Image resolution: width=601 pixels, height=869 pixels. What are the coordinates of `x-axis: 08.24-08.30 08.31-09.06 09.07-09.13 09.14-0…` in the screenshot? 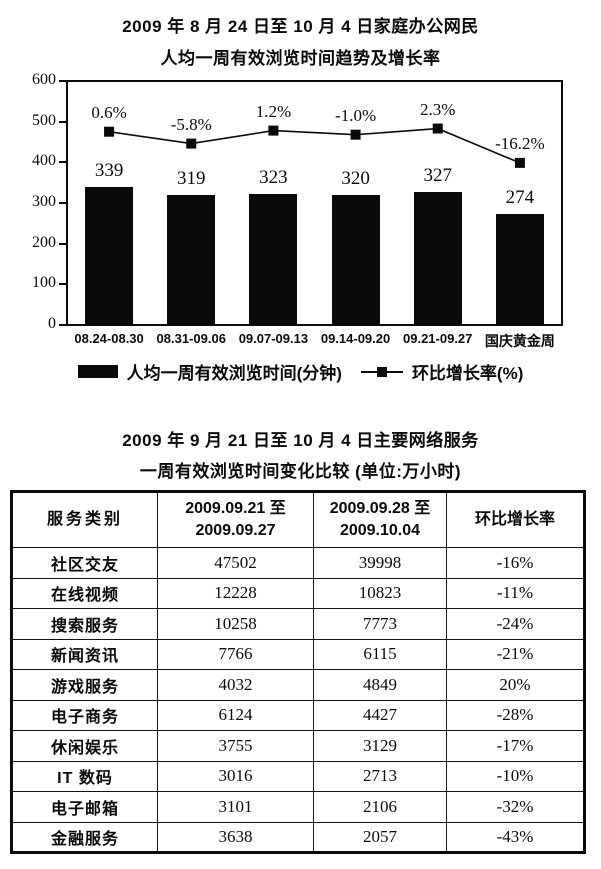 It's located at (314, 341).